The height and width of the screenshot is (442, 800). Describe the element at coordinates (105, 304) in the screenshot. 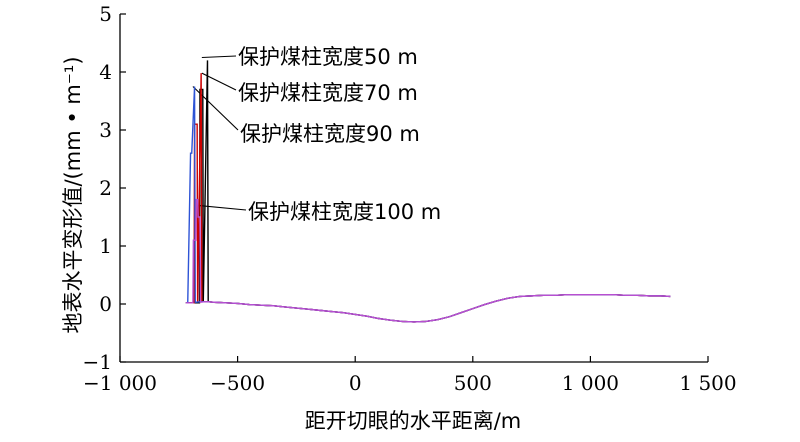

I see `y-tick-label: 0` at that location.